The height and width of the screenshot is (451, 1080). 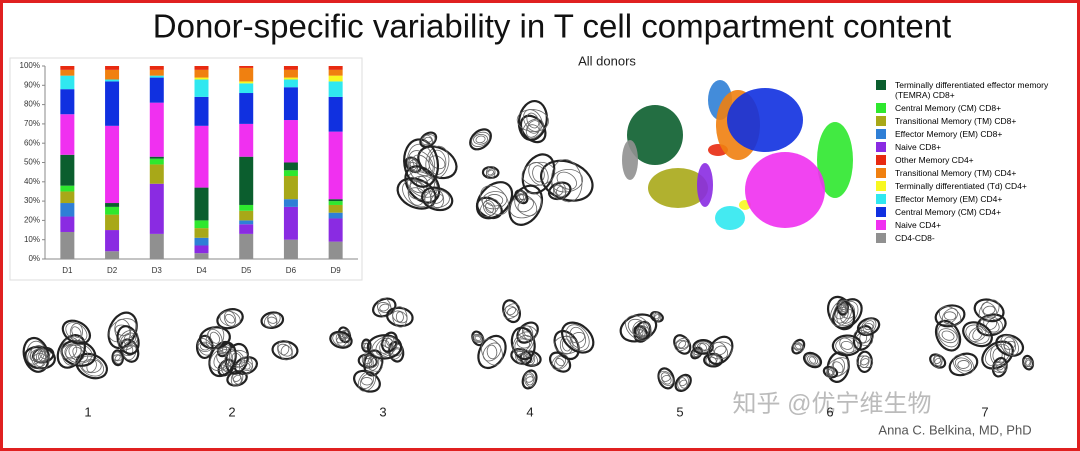 What do you see at coordinates (201, 270) in the screenshot?
I see `x-tick-label: D4` at bounding box center [201, 270].